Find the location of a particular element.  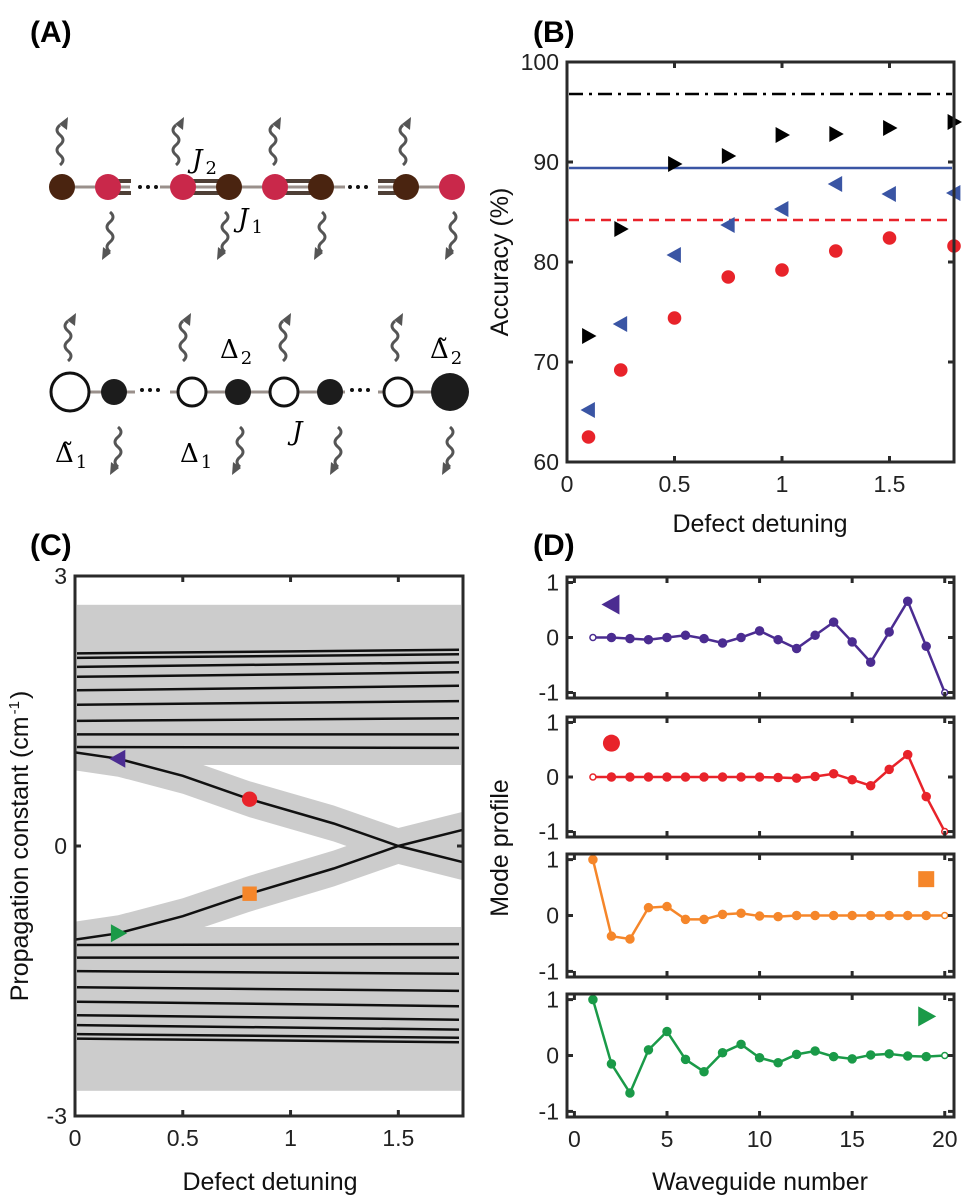

y-axis-label-end: ) is located at coordinates (20, 695).